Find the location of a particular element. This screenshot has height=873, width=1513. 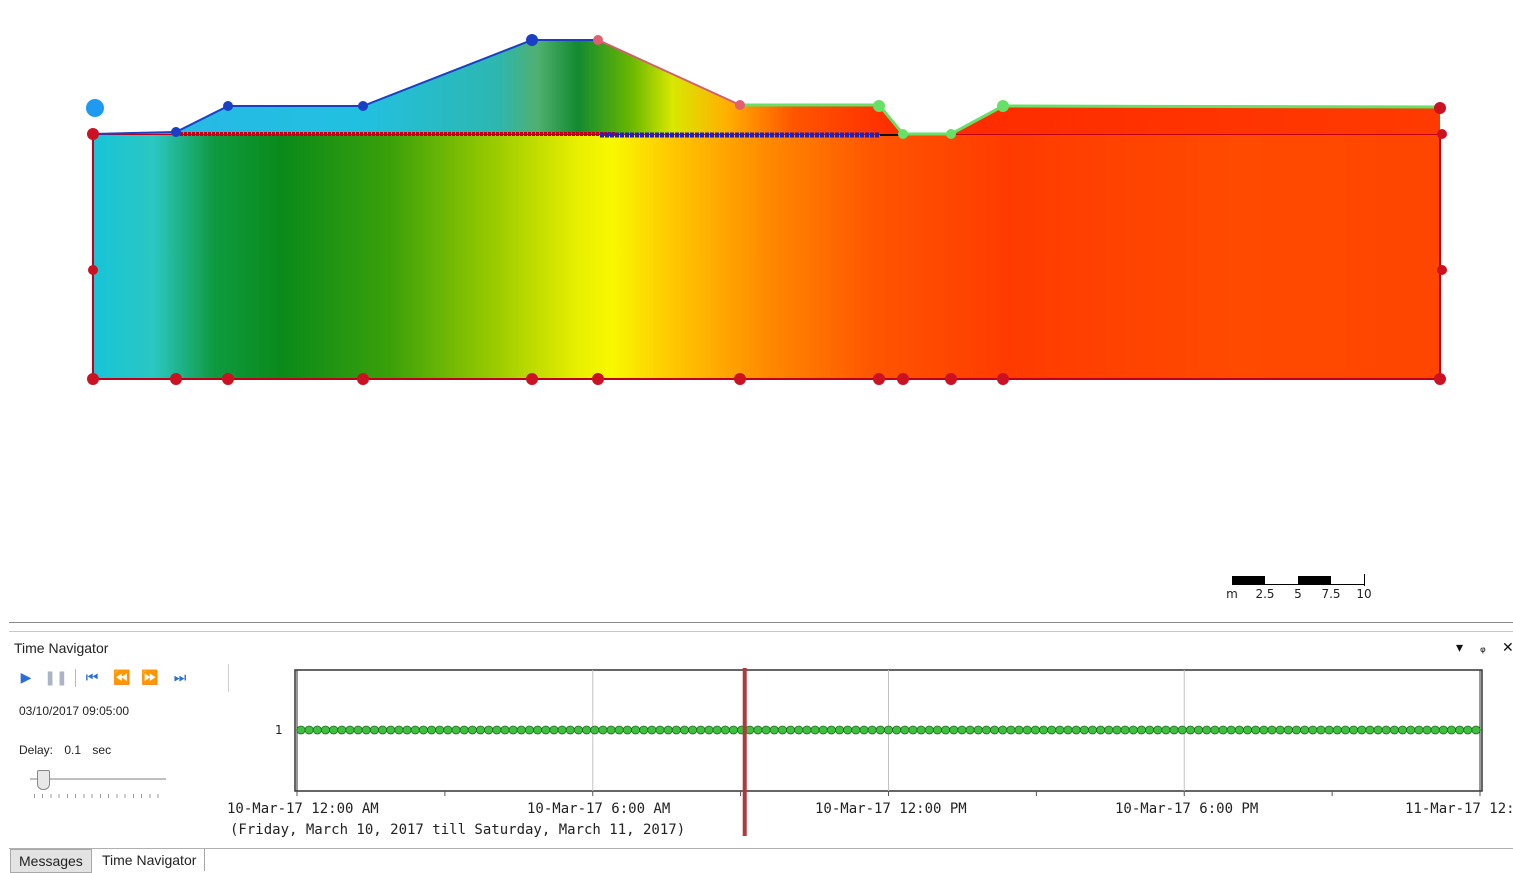

slider-thumb is located at coordinates (43, 780).